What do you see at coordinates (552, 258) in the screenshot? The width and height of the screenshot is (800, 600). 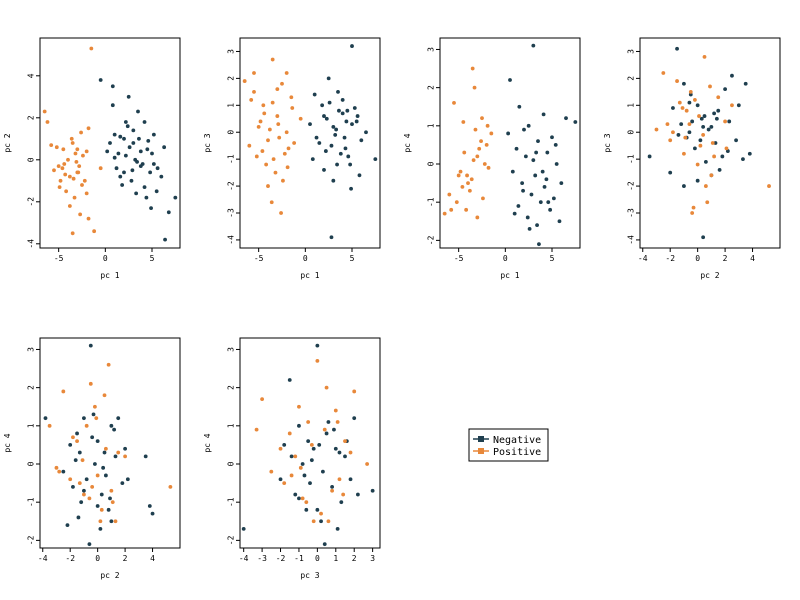 I see `x-tick-label: 5` at bounding box center [552, 258].